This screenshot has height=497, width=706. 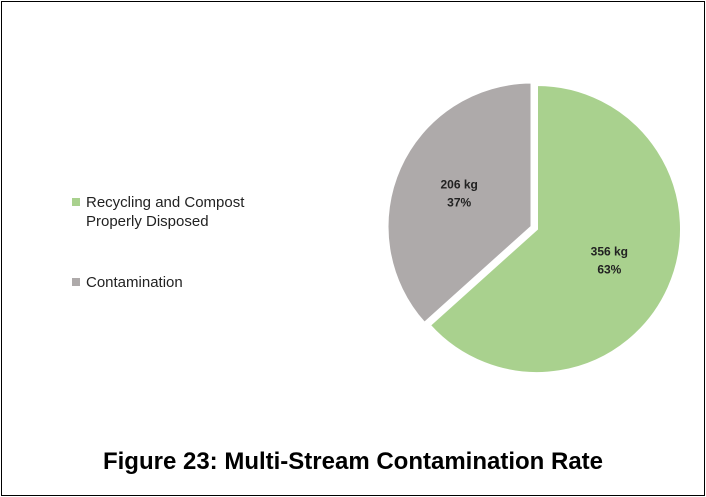 I want to click on legend-item: Contamination, so click(x=171, y=282).